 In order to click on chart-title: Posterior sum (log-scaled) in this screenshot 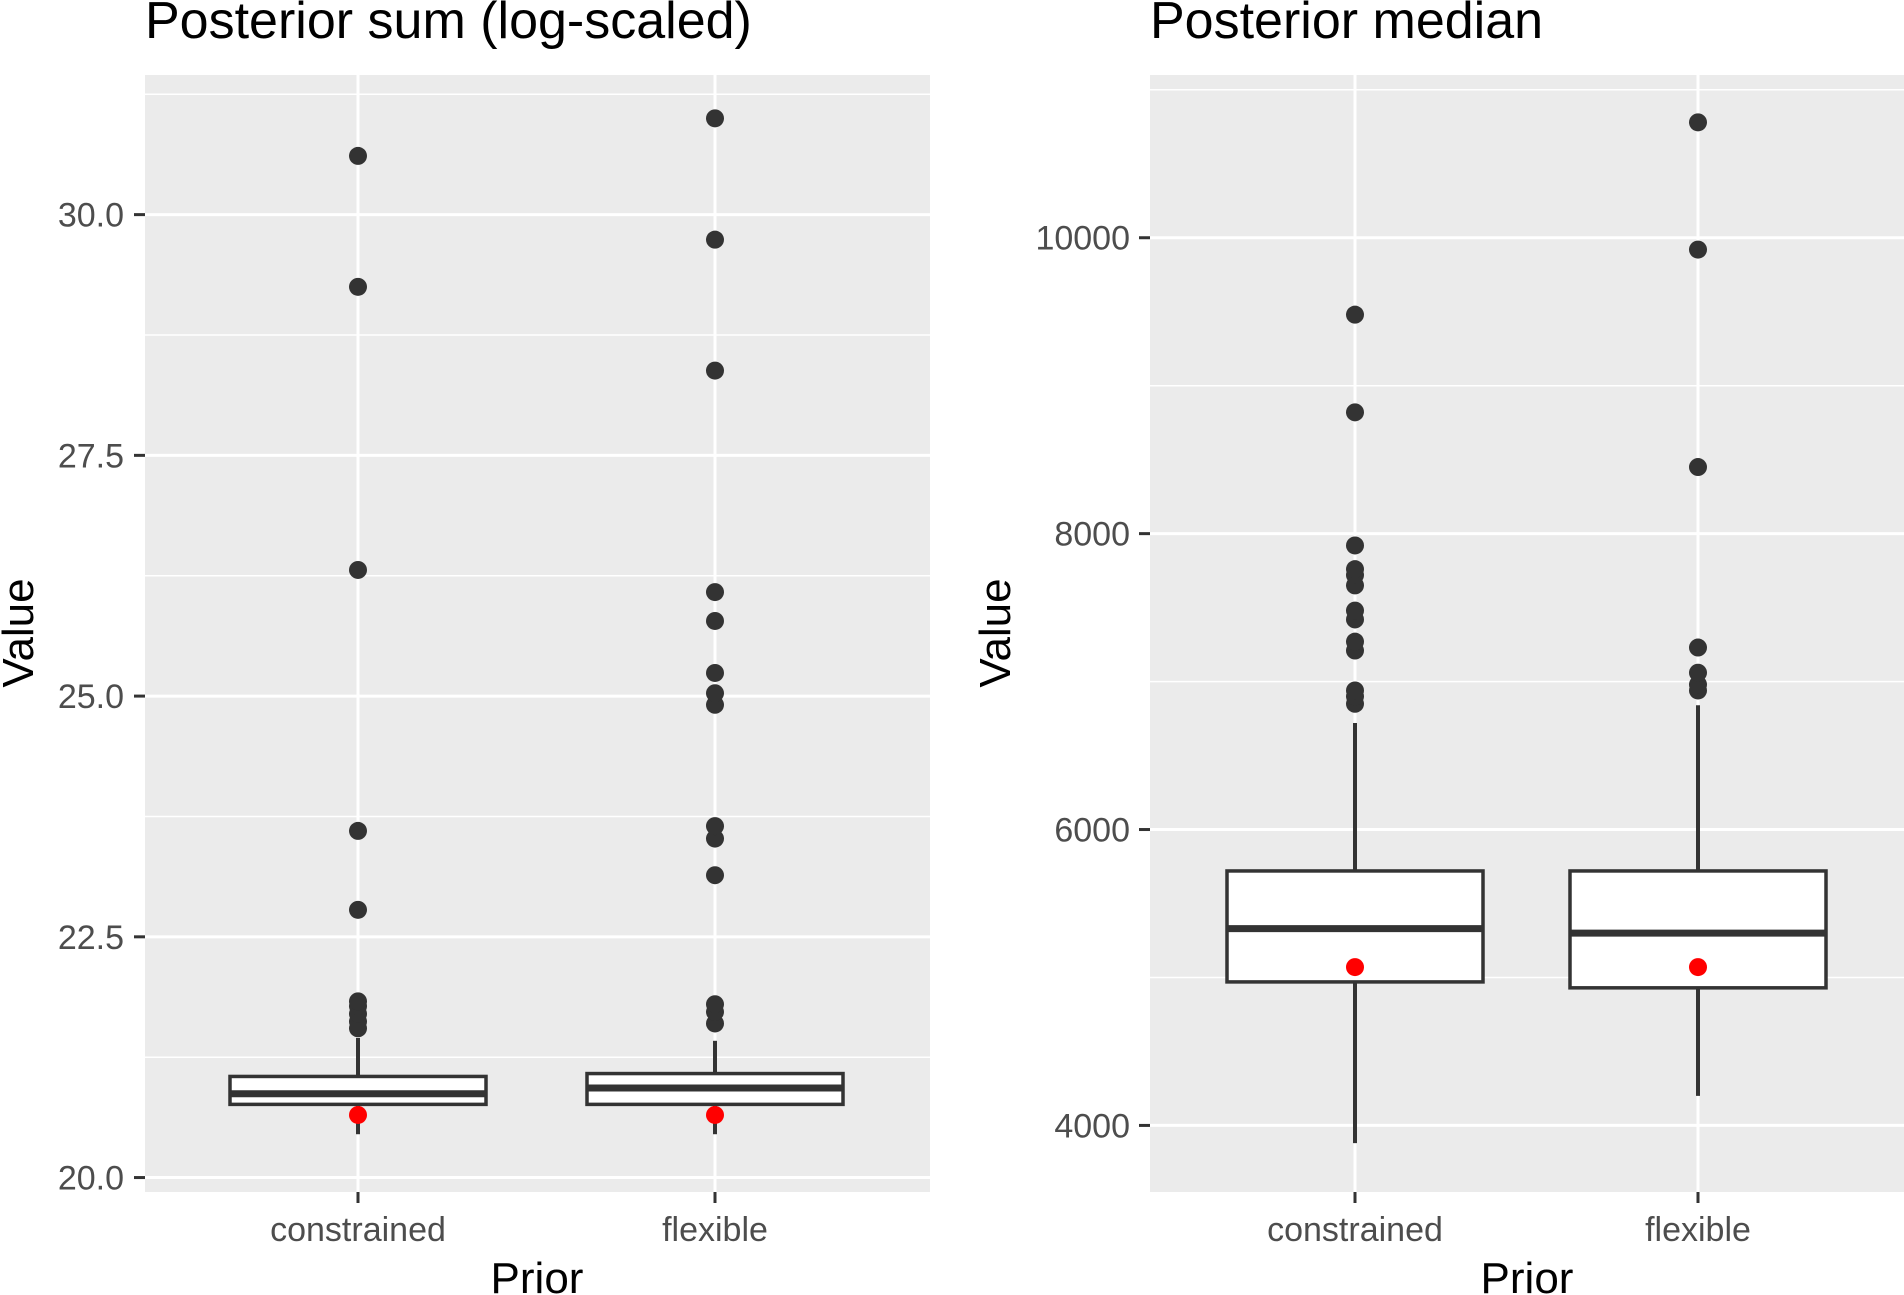, I will do `click(448, 25)`.